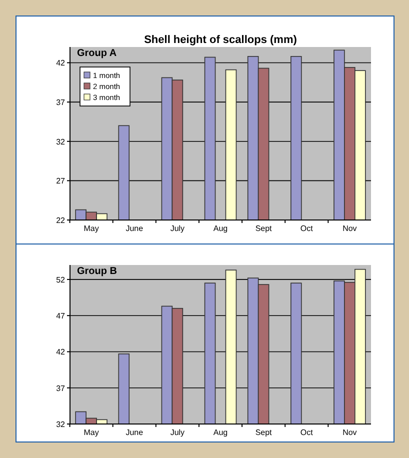 Image resolution: width=409 pixels, height=458 pixels. What do you see at coordinates (97, 53) in the screenshot?
I see `annotation: Group A` at bounding box center [97, 53].